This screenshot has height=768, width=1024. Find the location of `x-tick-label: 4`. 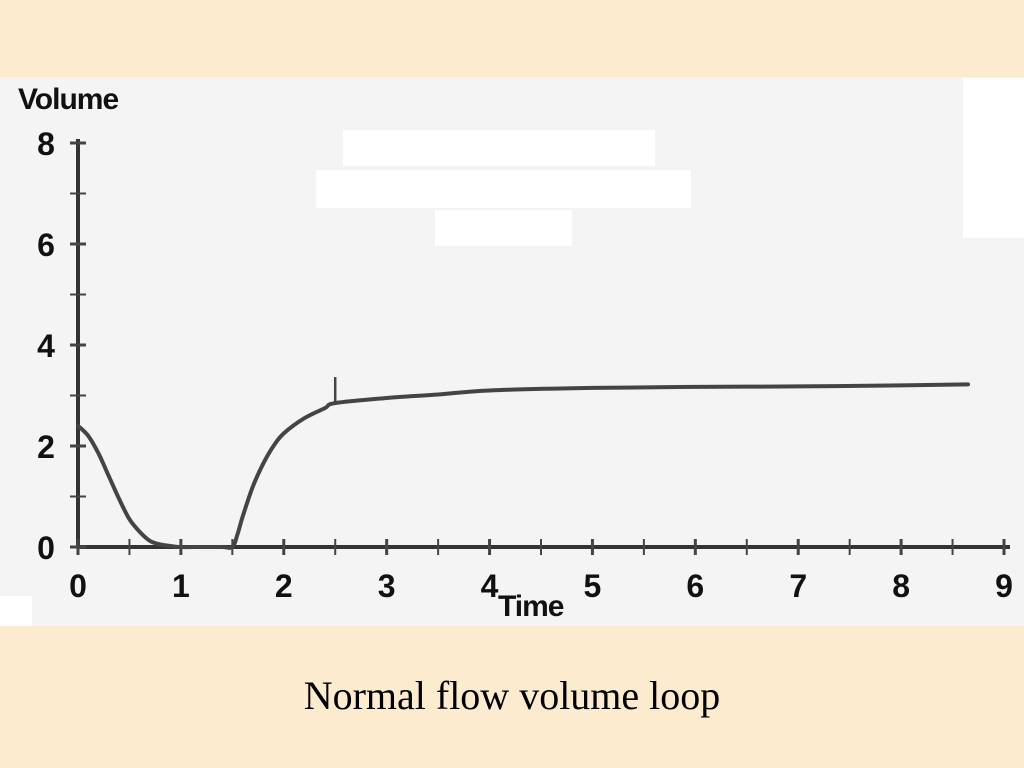

x-tick-label: 4 is located at coordinates (490, 586).